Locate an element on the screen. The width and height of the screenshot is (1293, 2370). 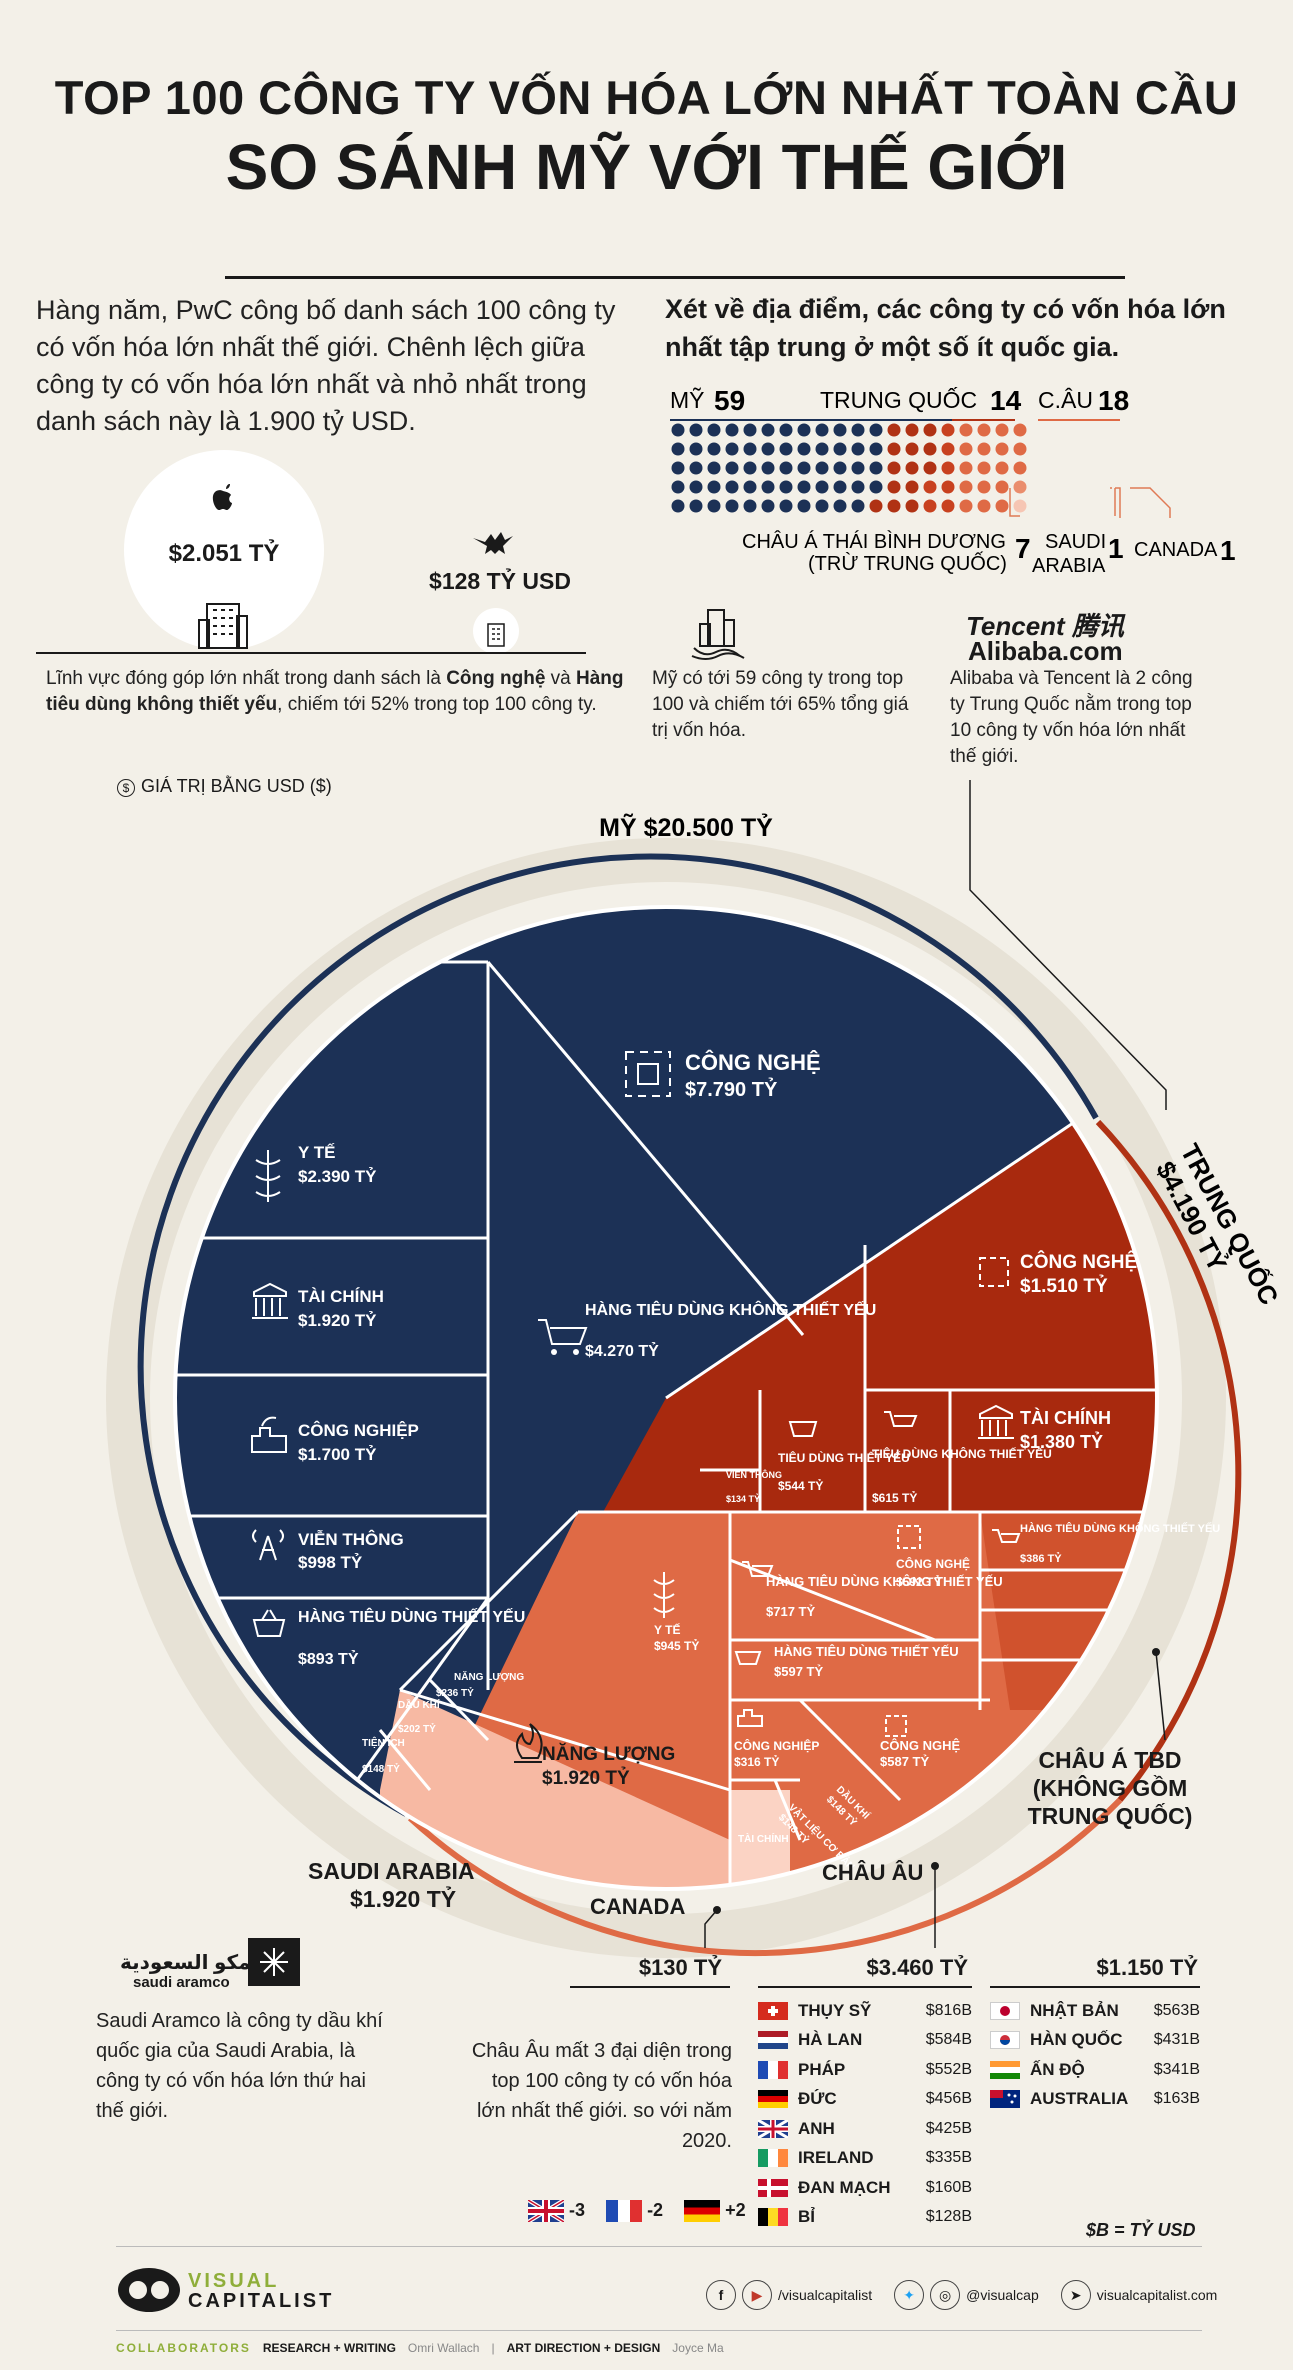
apac-rule is located at coordinates (1095, 1987).